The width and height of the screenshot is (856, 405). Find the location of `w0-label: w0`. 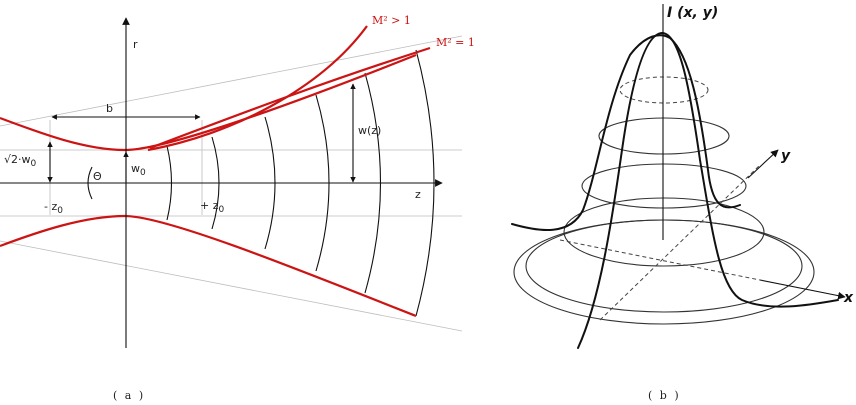

w0-label: w0 is located at coordinates (138, 170).